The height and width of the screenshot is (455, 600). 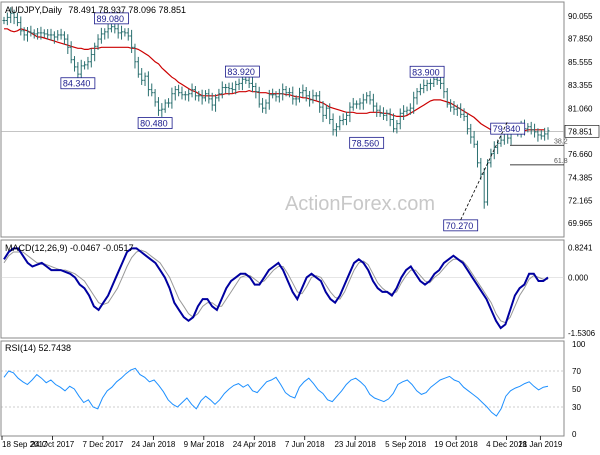 I want to click on price-annotation: 84.340, so click(x=78, y=83).